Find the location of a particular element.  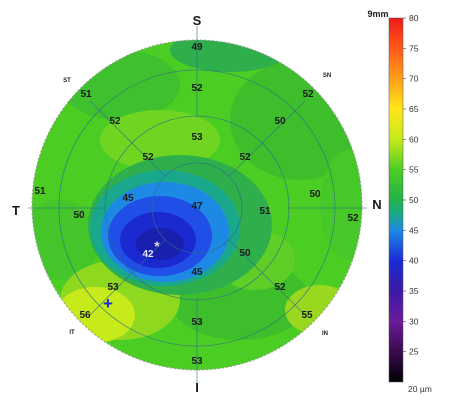

sector-value: 47 is located at coordinates (197, 206).